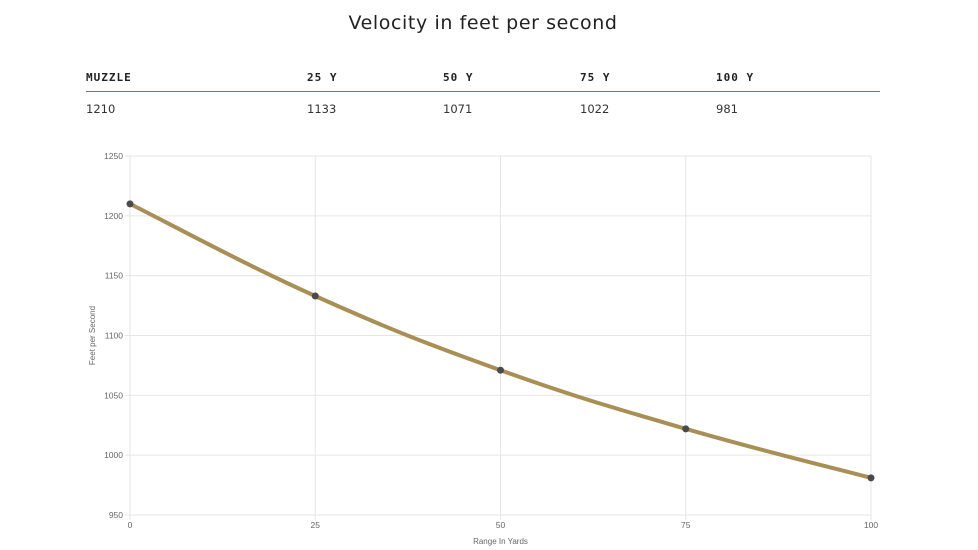  What do you see at coordinates (316, 525) in the screenshot?
I see `x-tick-label: 25` at bounding box center [316, 525].